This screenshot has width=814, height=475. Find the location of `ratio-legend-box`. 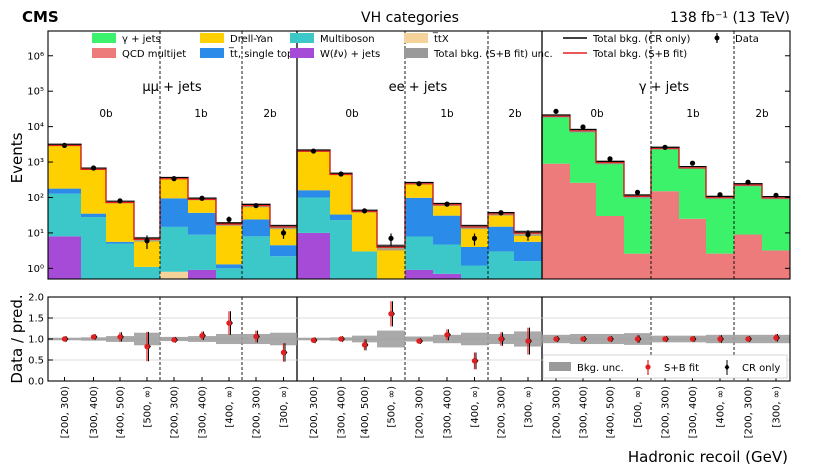

ratio-legend-box is located at coordinates (665, 366).